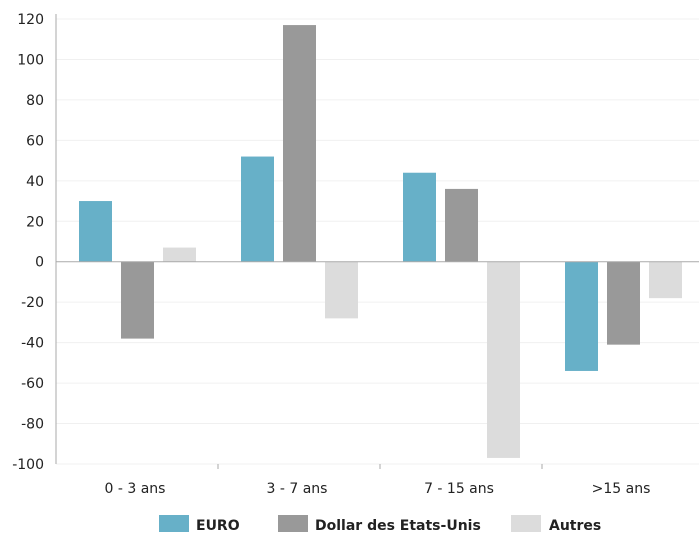  What do you see at coordinates (135, 489) in the screenshot?
I see `x-category-label: 0 - 3 ans` at bounding box center [135, 489].